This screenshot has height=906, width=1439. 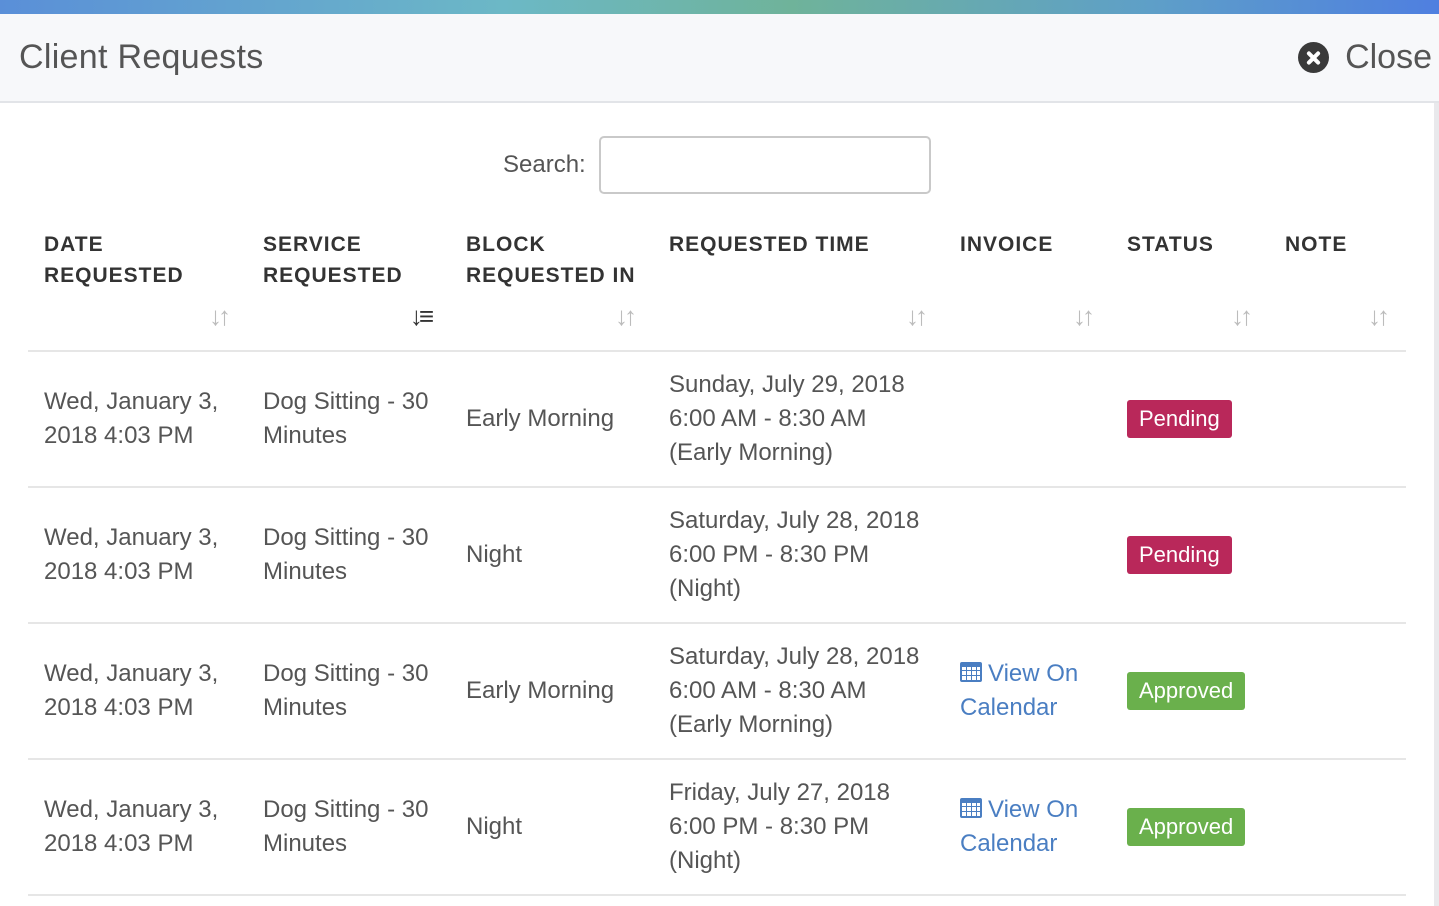 What do you see at coordinates (780, 792) in the screenshot?
I see `requested-time-date: Friday, July 27, 2018` at bounding box center [780, 792].